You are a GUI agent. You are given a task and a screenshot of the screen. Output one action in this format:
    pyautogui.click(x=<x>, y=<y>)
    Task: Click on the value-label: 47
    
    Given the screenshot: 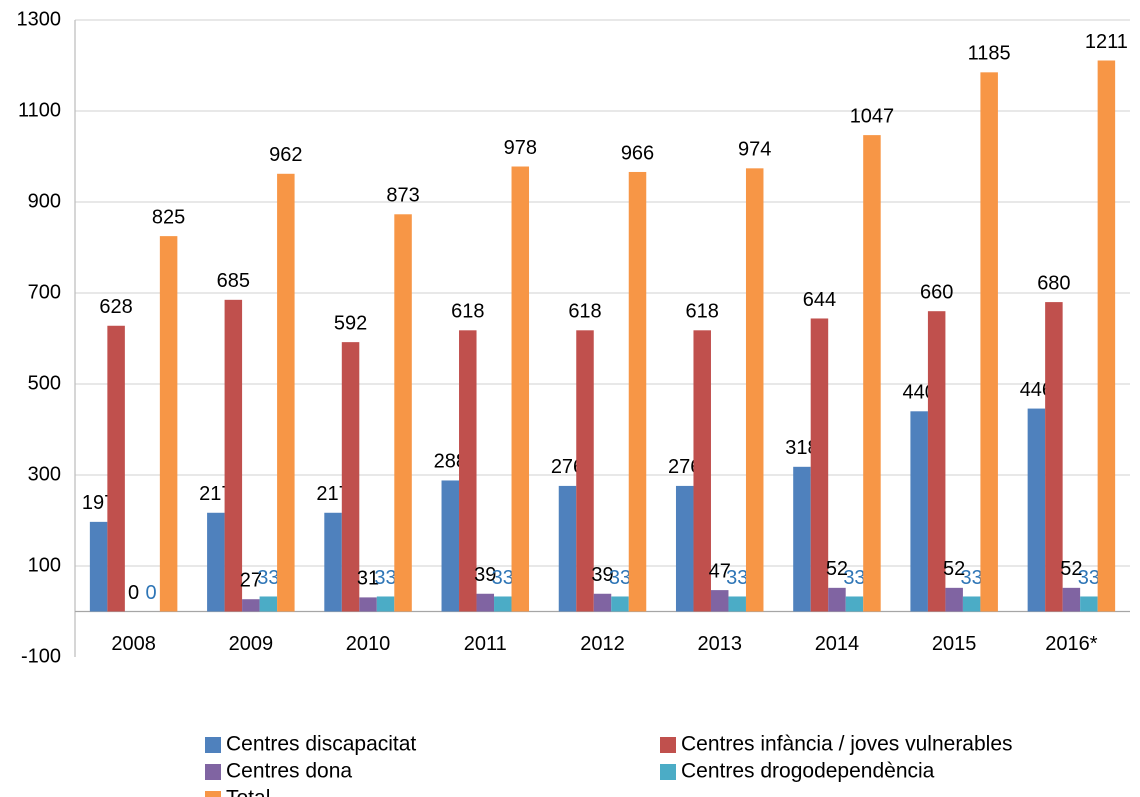 What is the action you would take?
    pyautogui.click(x=720, y=571)
    